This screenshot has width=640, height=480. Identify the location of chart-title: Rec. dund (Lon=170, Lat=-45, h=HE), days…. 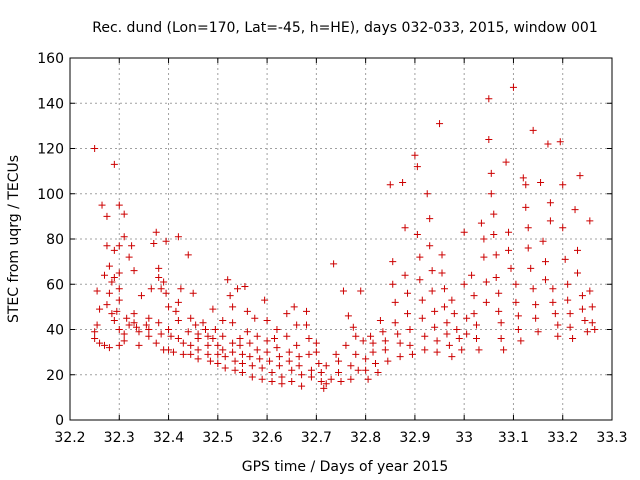
(345, 28).